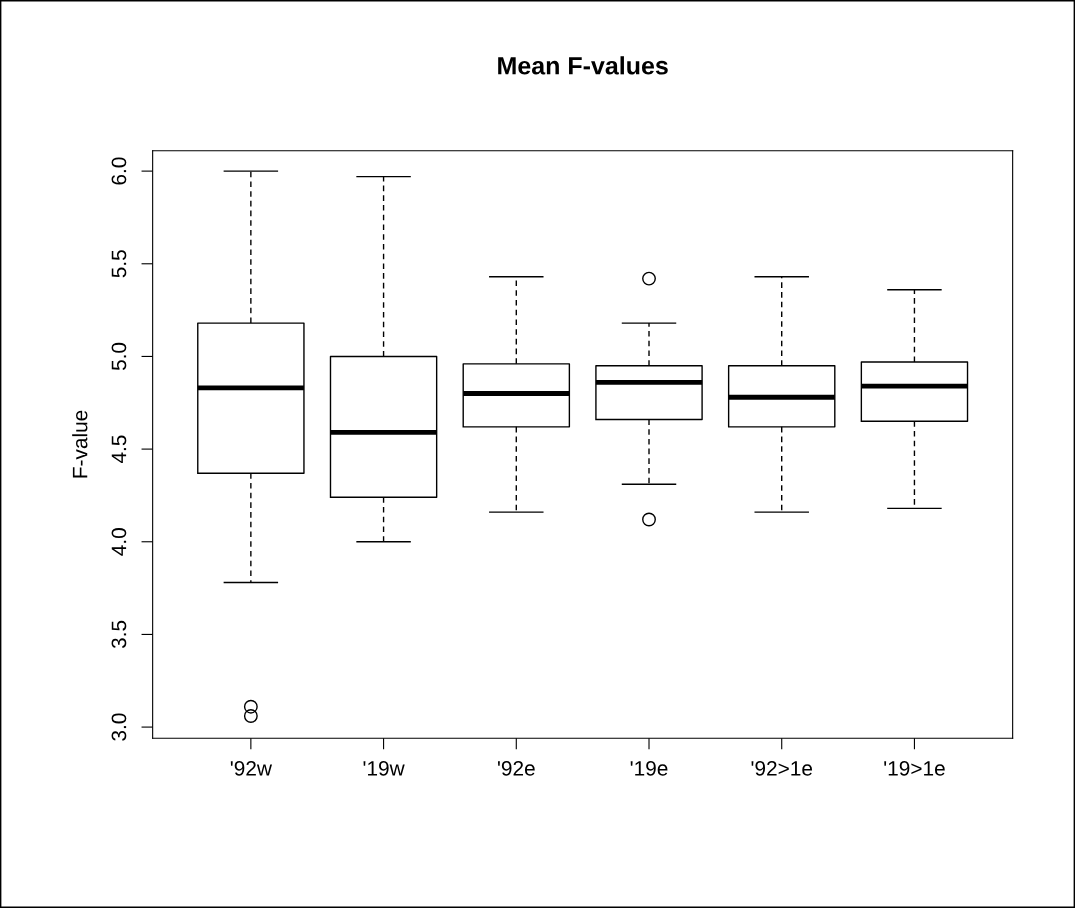 This screenshot has height=908, width=1075. What do you see at coordinates (119, 171) in the screenshot?
I see `y-tick-label: 6.0` at bounding box center [119, 171].